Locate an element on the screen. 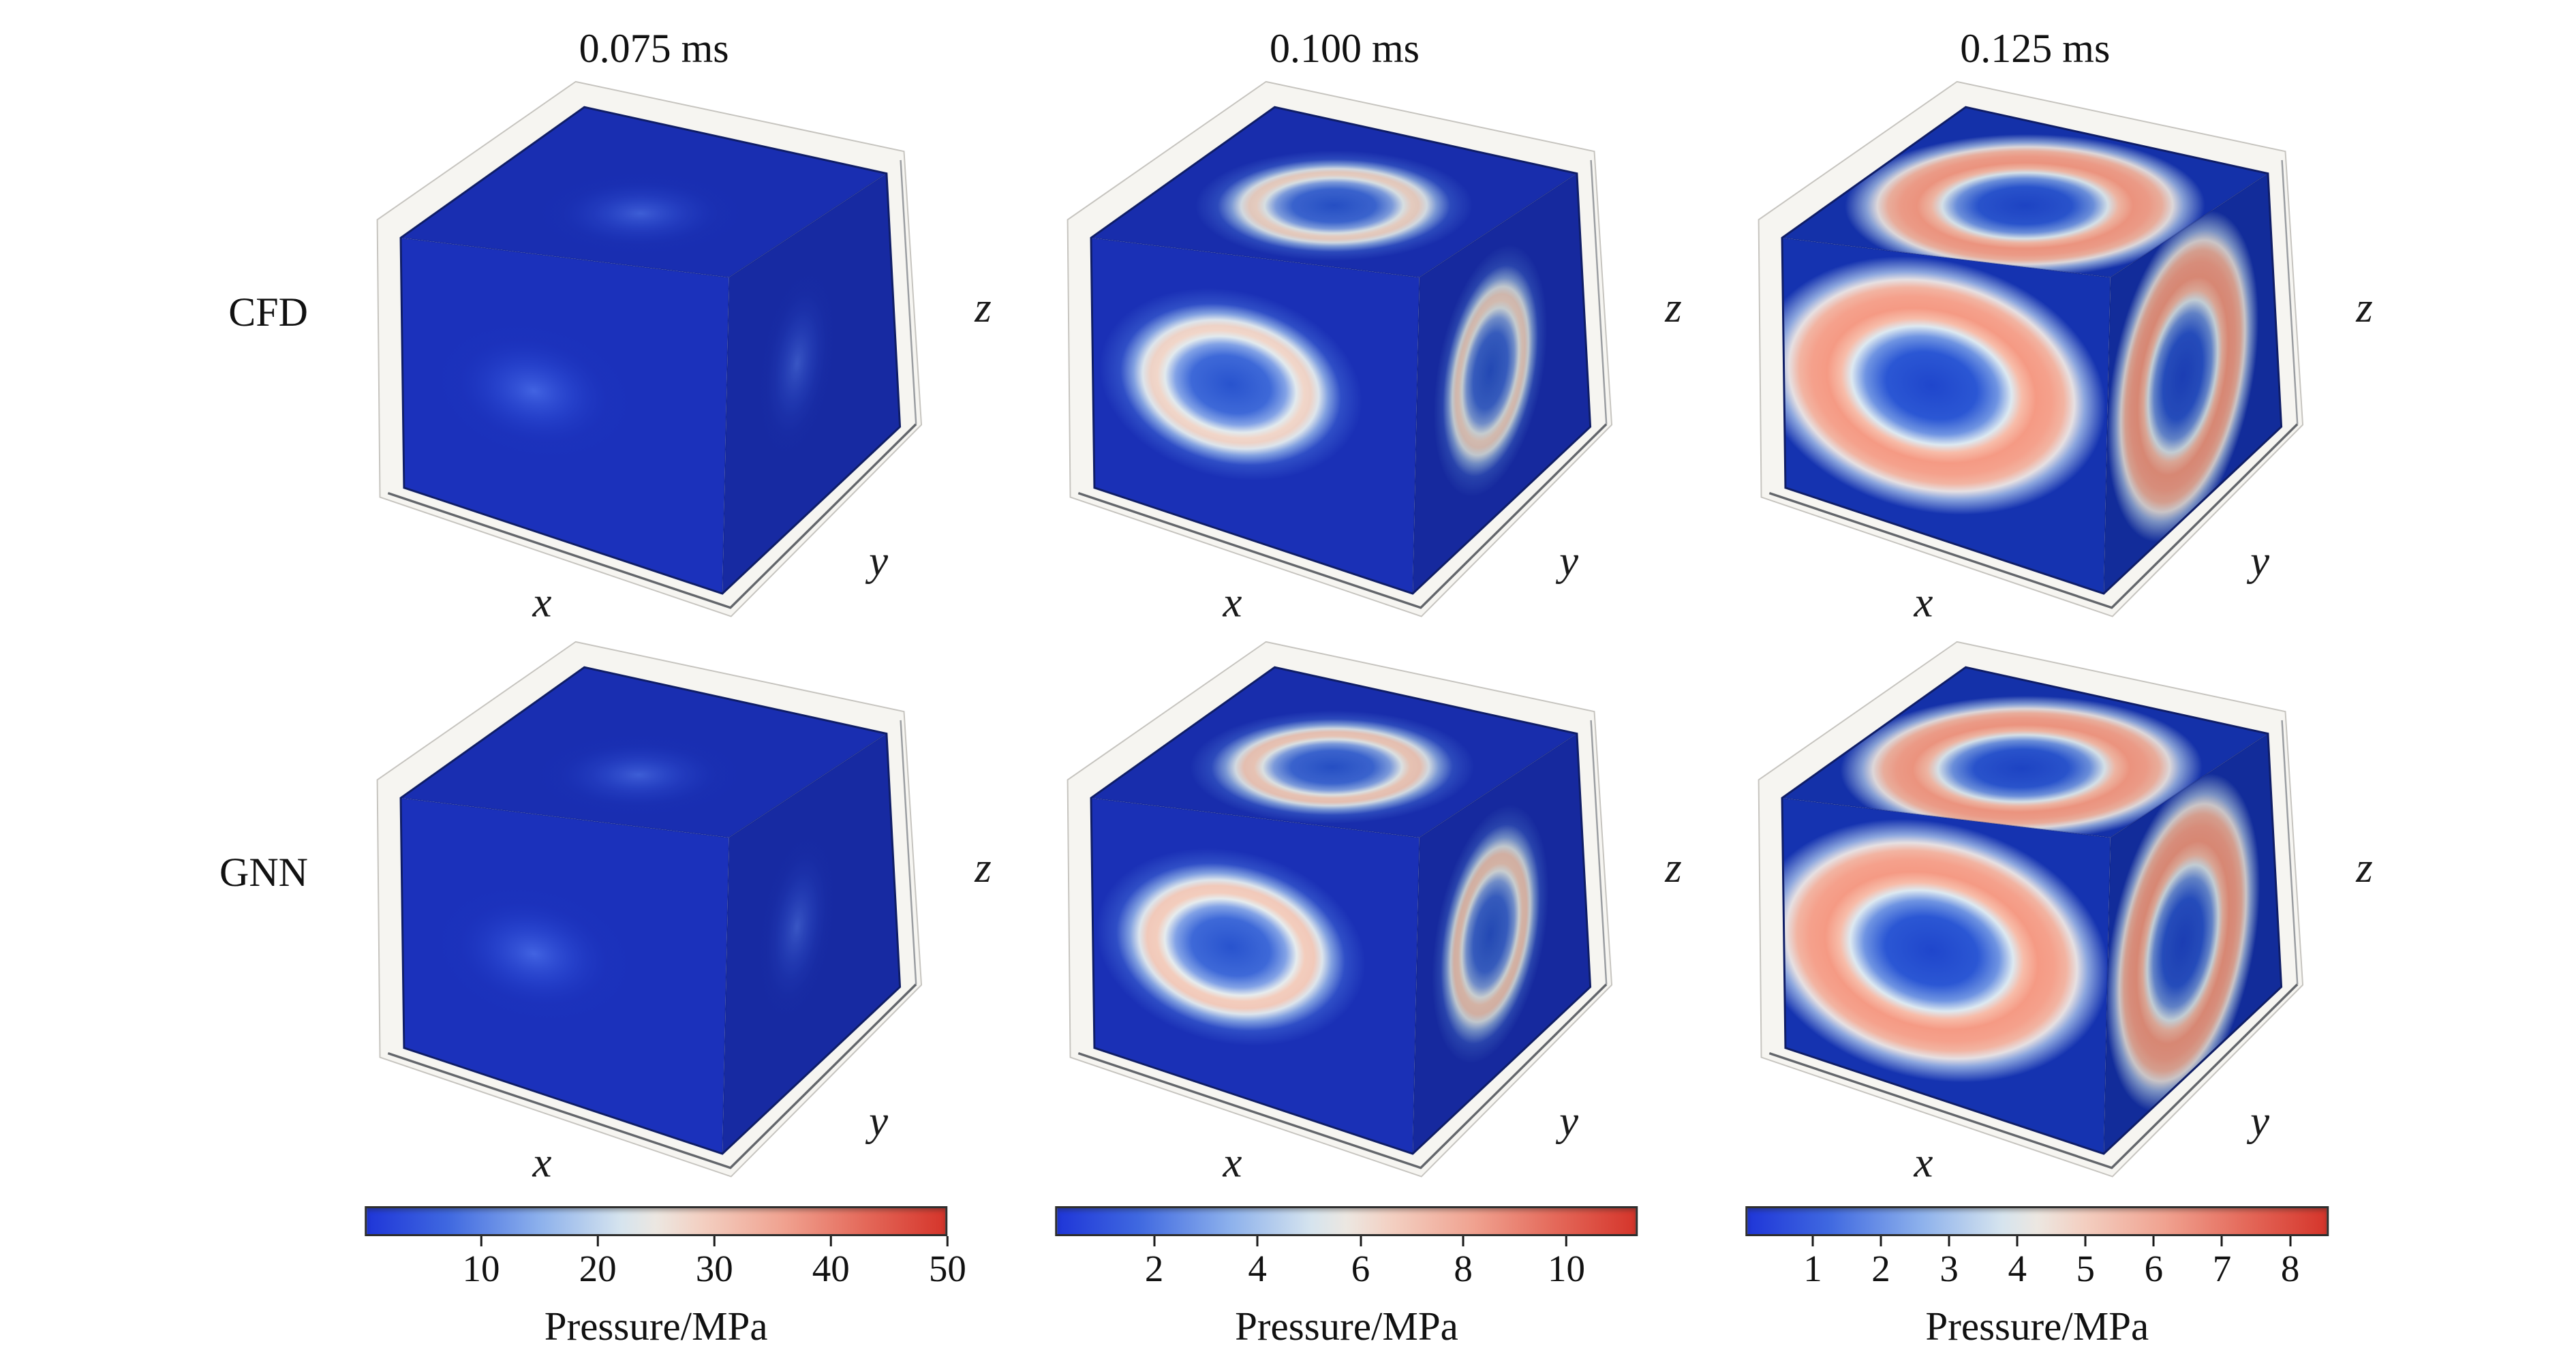  colorbar-gradient-0125ms is located at coordinates (2037, 1221).